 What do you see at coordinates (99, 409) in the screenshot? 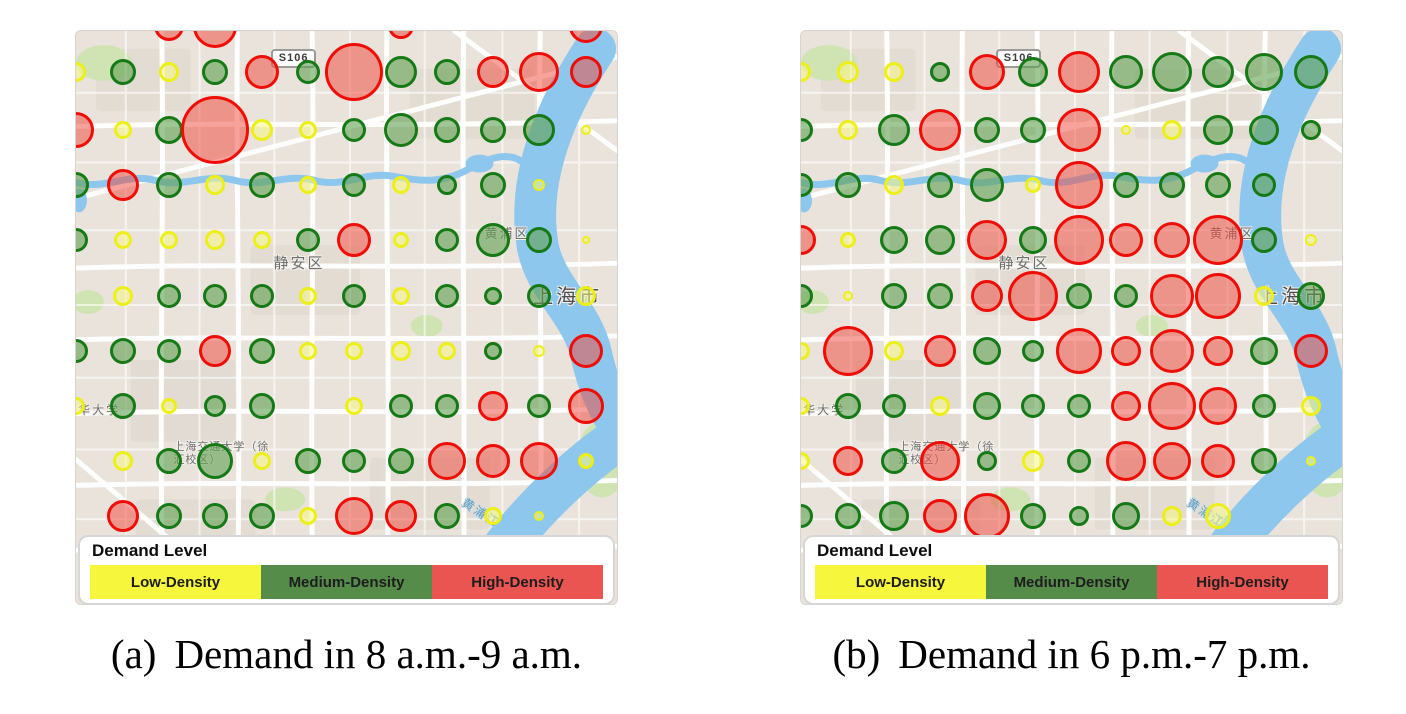
I see `university-label: 华大学` at bounding box center [99, 409].